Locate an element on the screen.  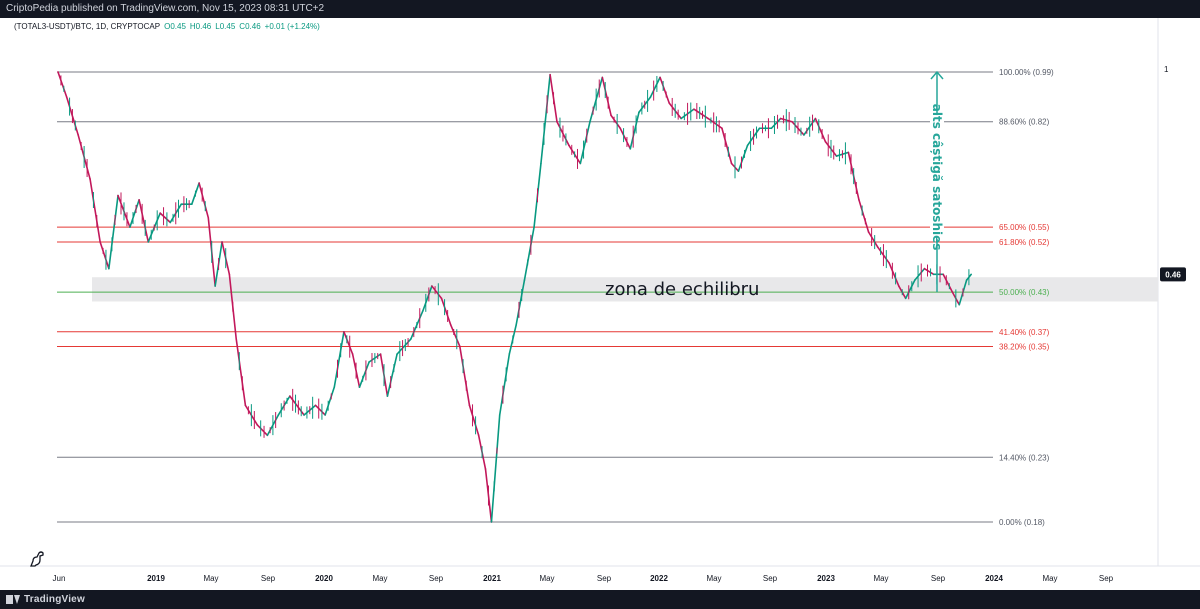
gain-arrow-label: alts câștigă satoshies is located at coordinates (937, 177).